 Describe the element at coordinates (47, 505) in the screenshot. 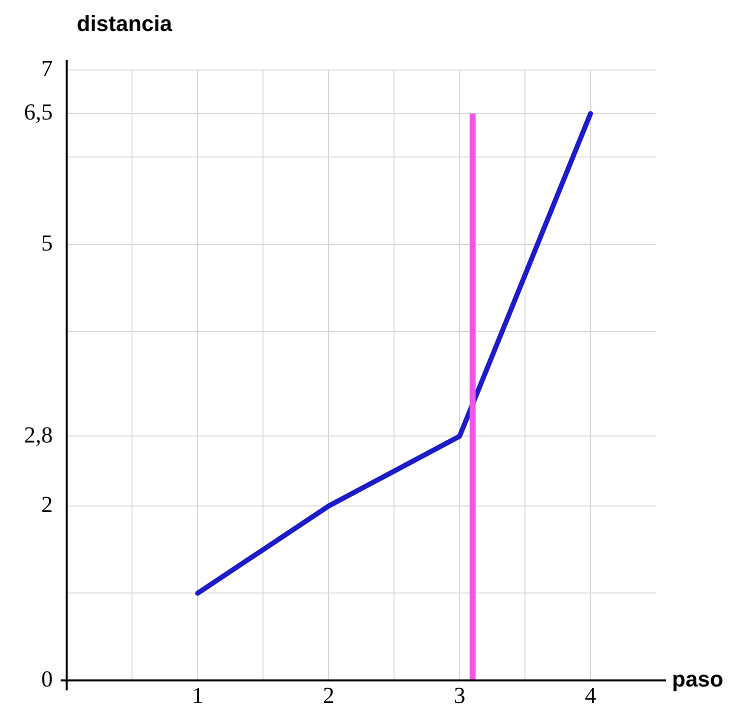

I see `y-tick-label: 2` at that location.